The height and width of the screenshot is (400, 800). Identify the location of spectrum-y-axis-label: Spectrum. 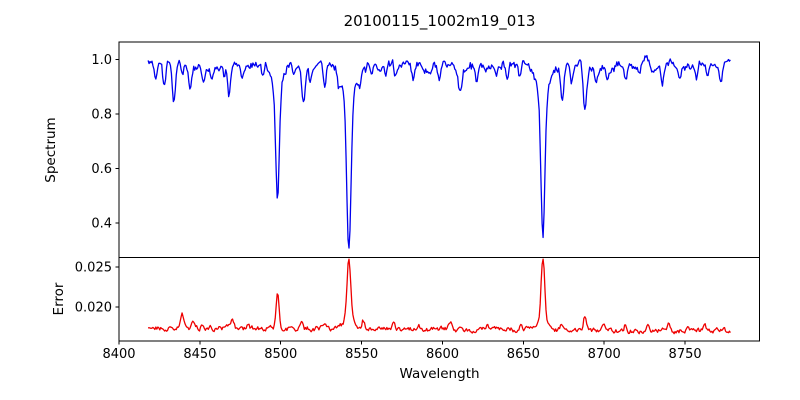
(51, 150).